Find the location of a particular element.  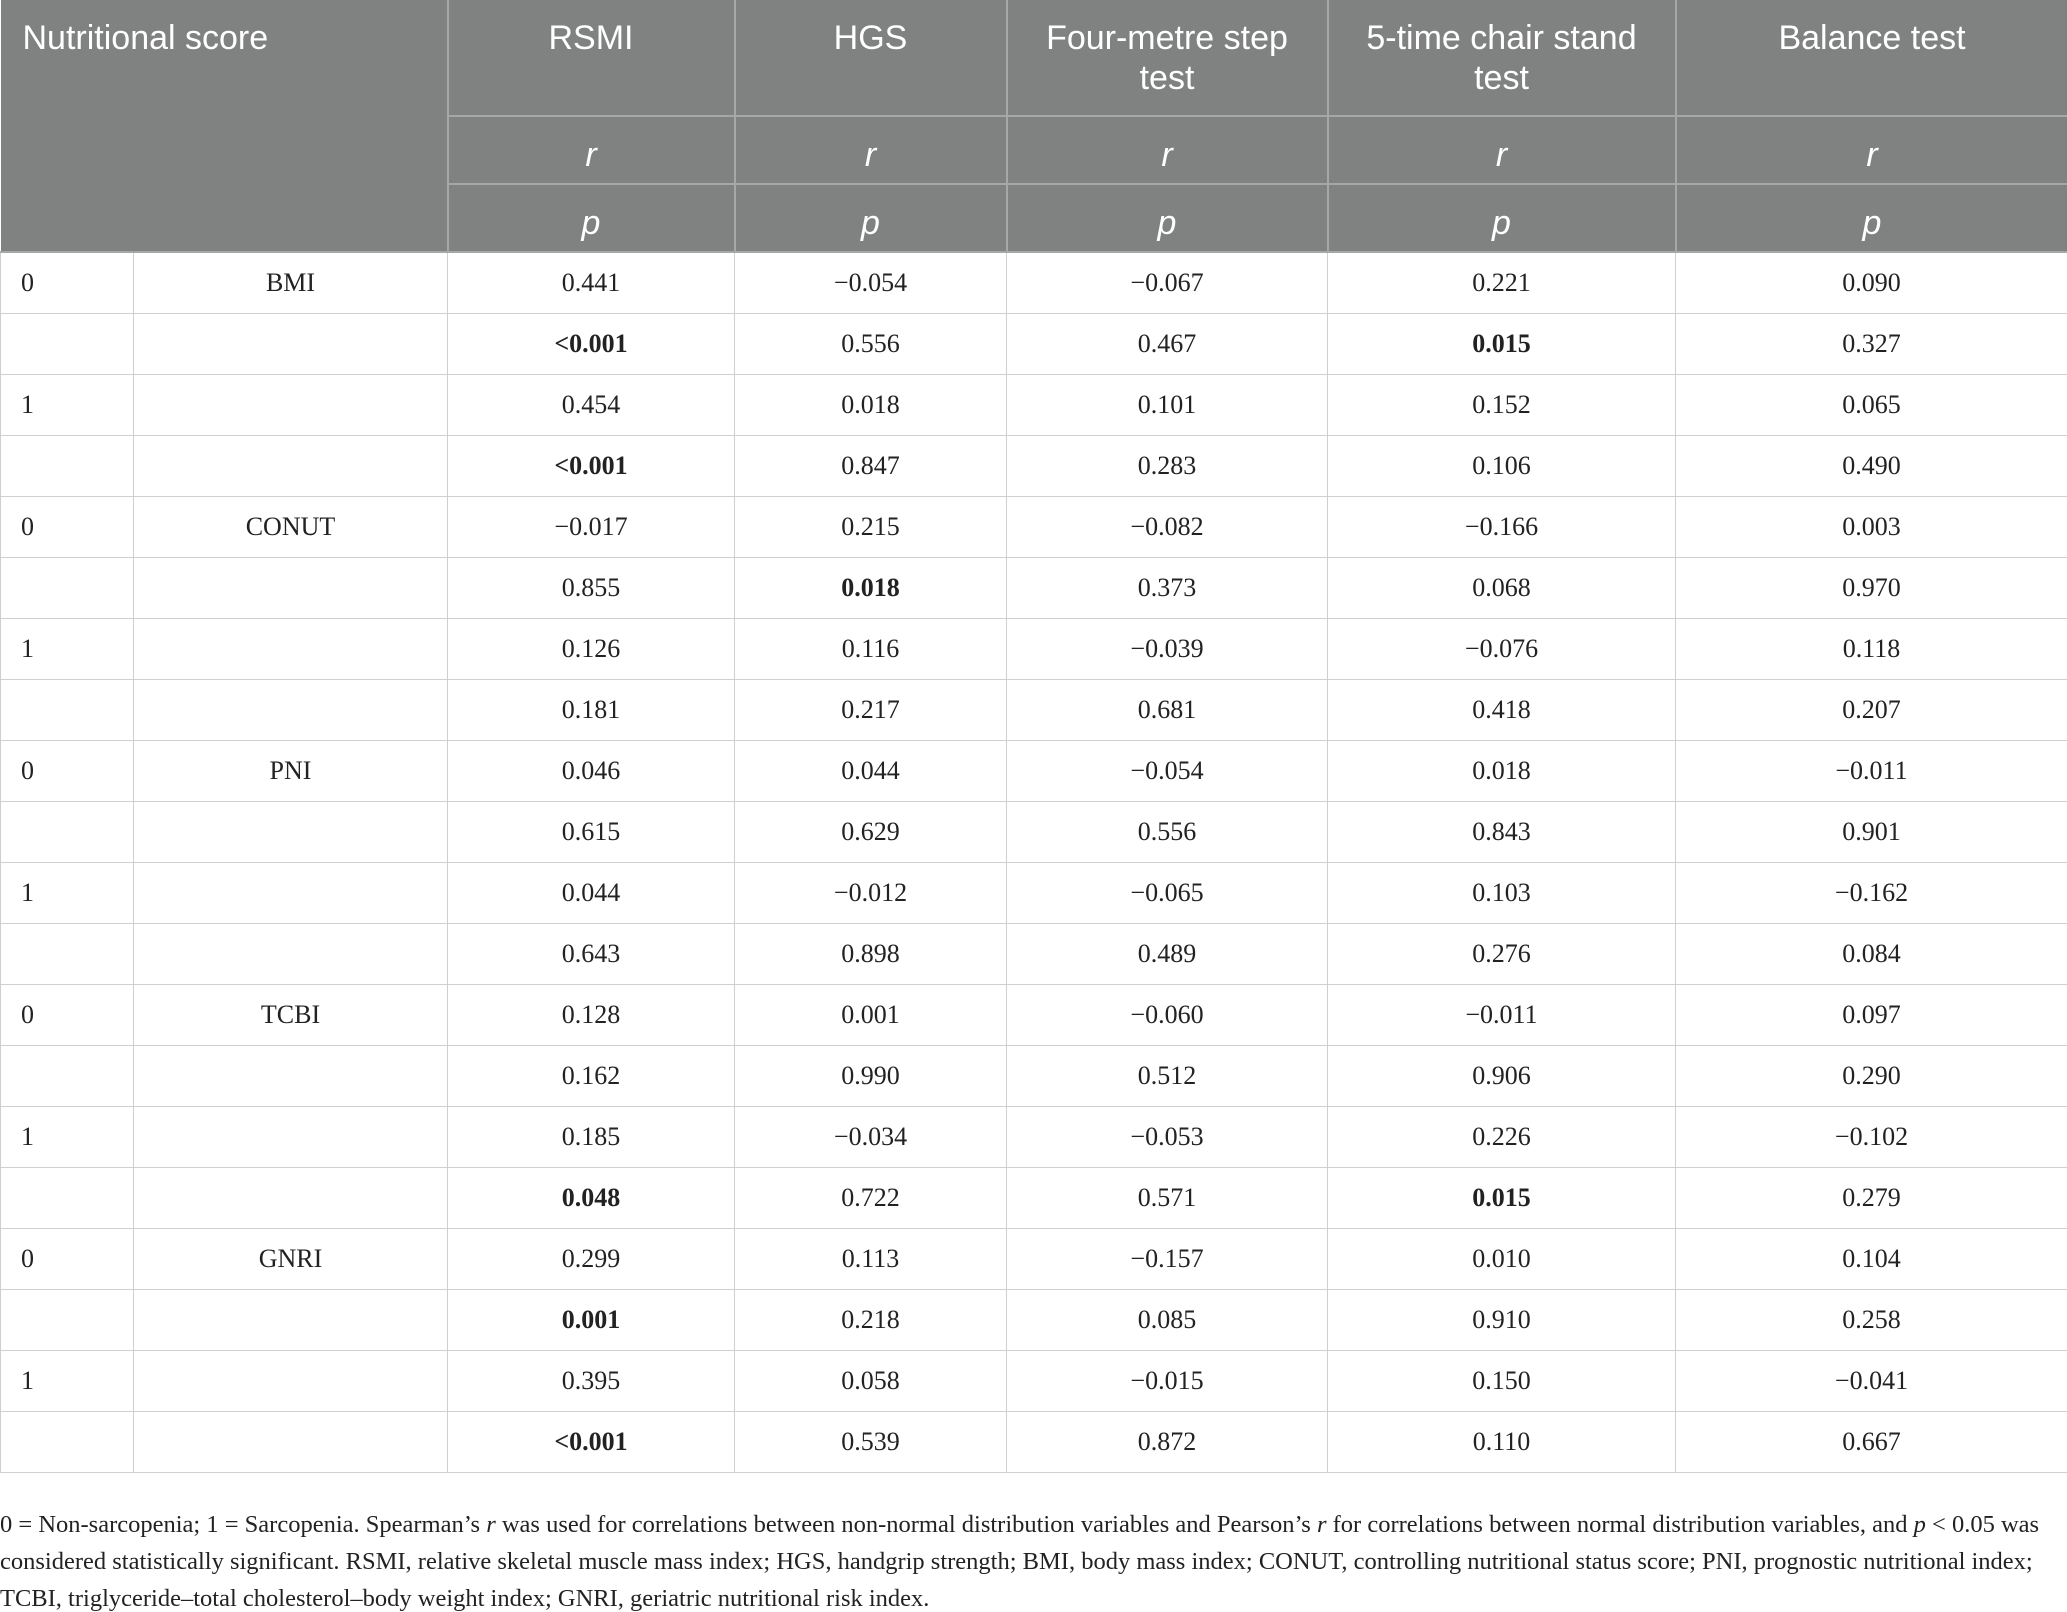

value-cell: 0.418 is located at coordinates (1501, 710).